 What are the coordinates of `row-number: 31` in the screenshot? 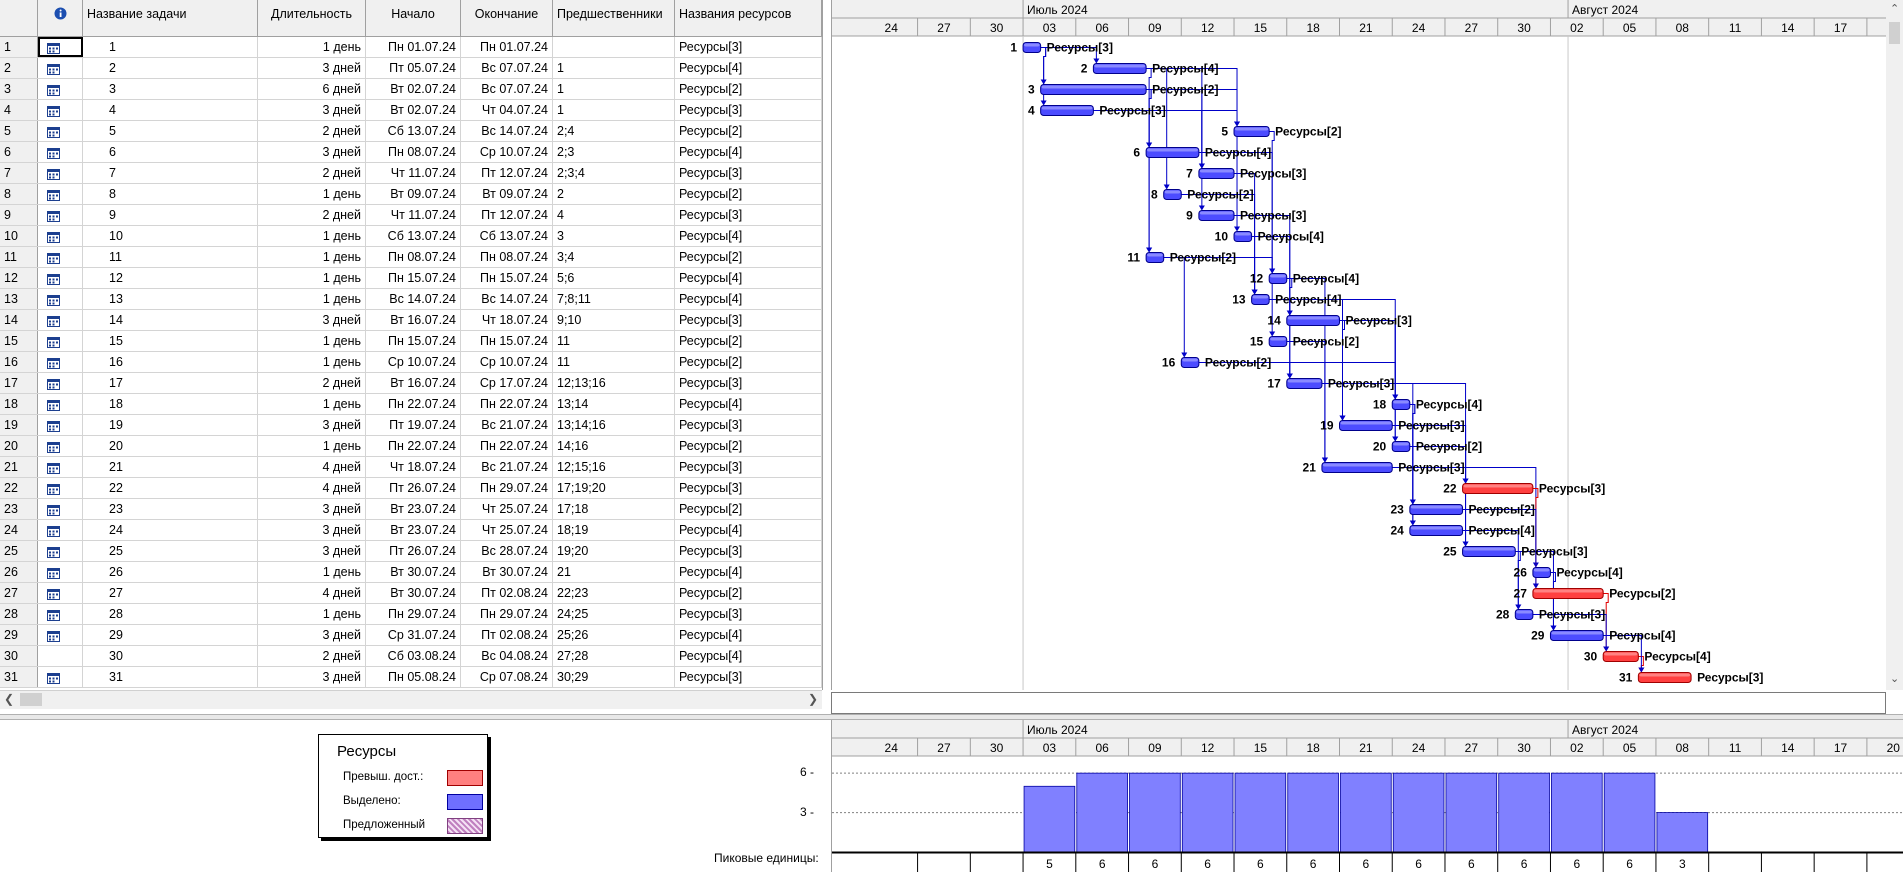 It's located at (19, 677).